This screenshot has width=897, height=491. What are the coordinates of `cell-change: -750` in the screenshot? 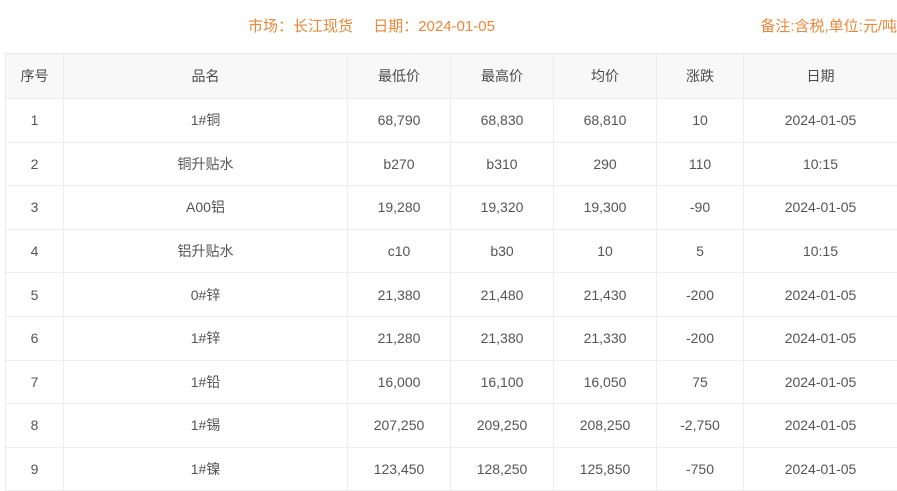 It's located at (700, 469).